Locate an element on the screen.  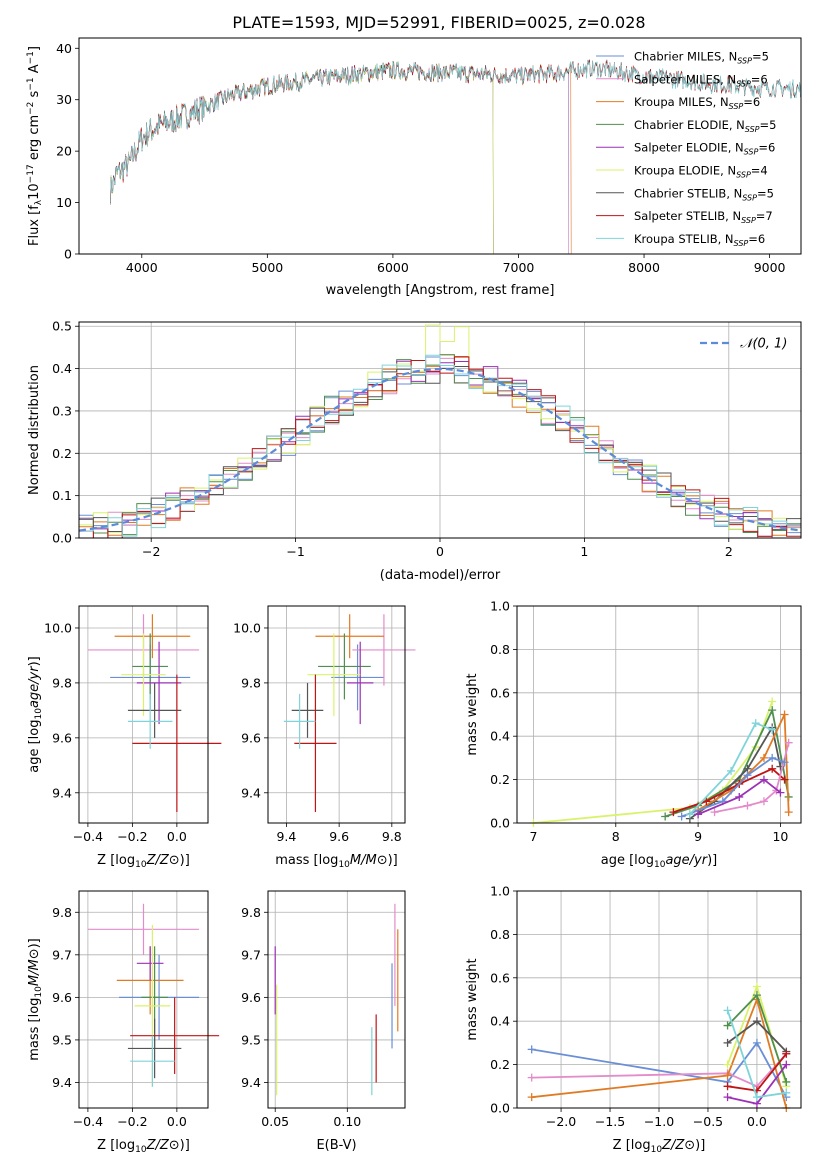
x-tick-label: 0.05 is located at coordinates (275, 1121).